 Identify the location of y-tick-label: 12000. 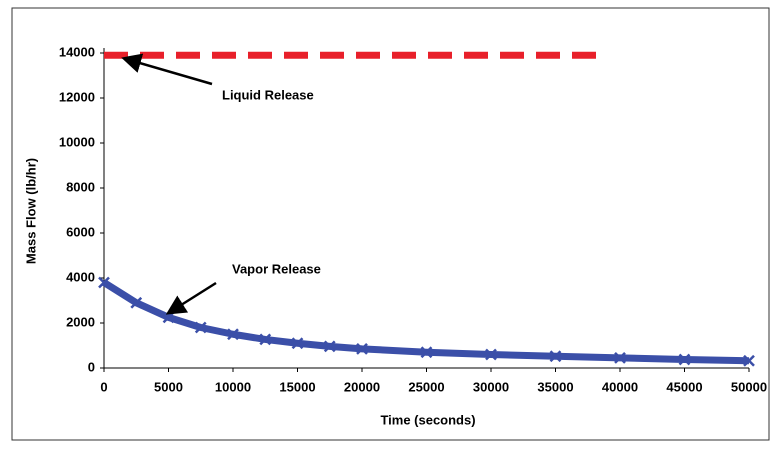
(77, 96).